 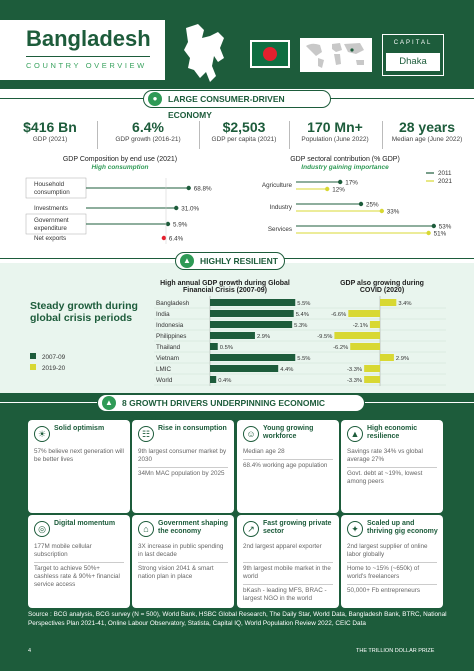 What do you see at coordinates (281, 207) in the screenshot?
I see `category-label: Industry` at bounding box center [281, 207].